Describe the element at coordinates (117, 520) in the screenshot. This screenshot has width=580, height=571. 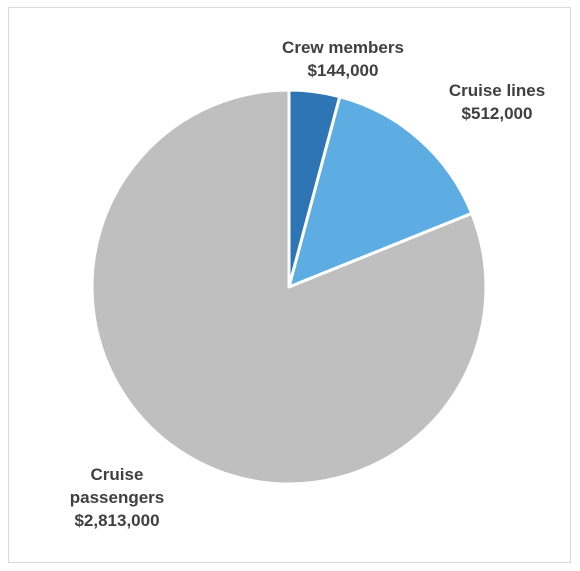
I see `slice-label-cruise-passengers-value: $2,813,000` at that location.